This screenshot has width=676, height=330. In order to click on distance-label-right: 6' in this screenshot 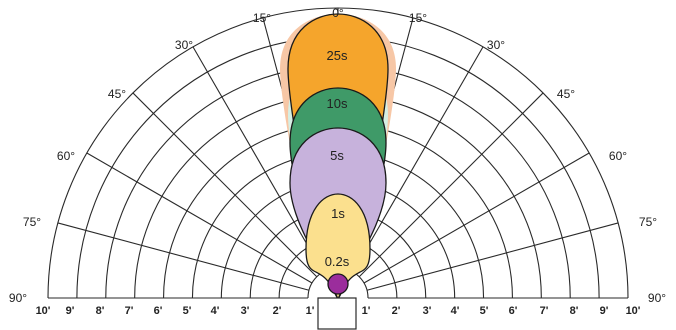, I will do `click(513, 311)`.